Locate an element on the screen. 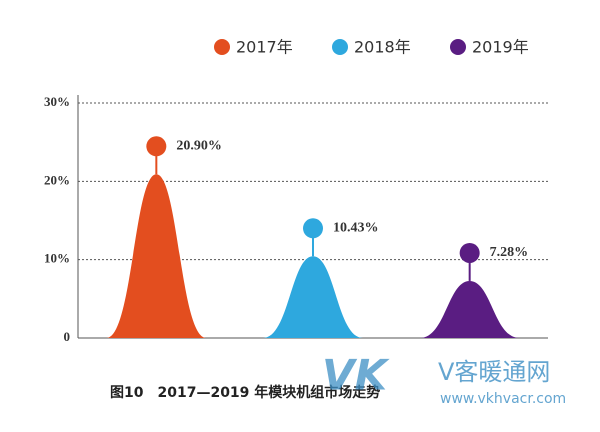  value-label: 10.43% is located at coordinates (356, 228).